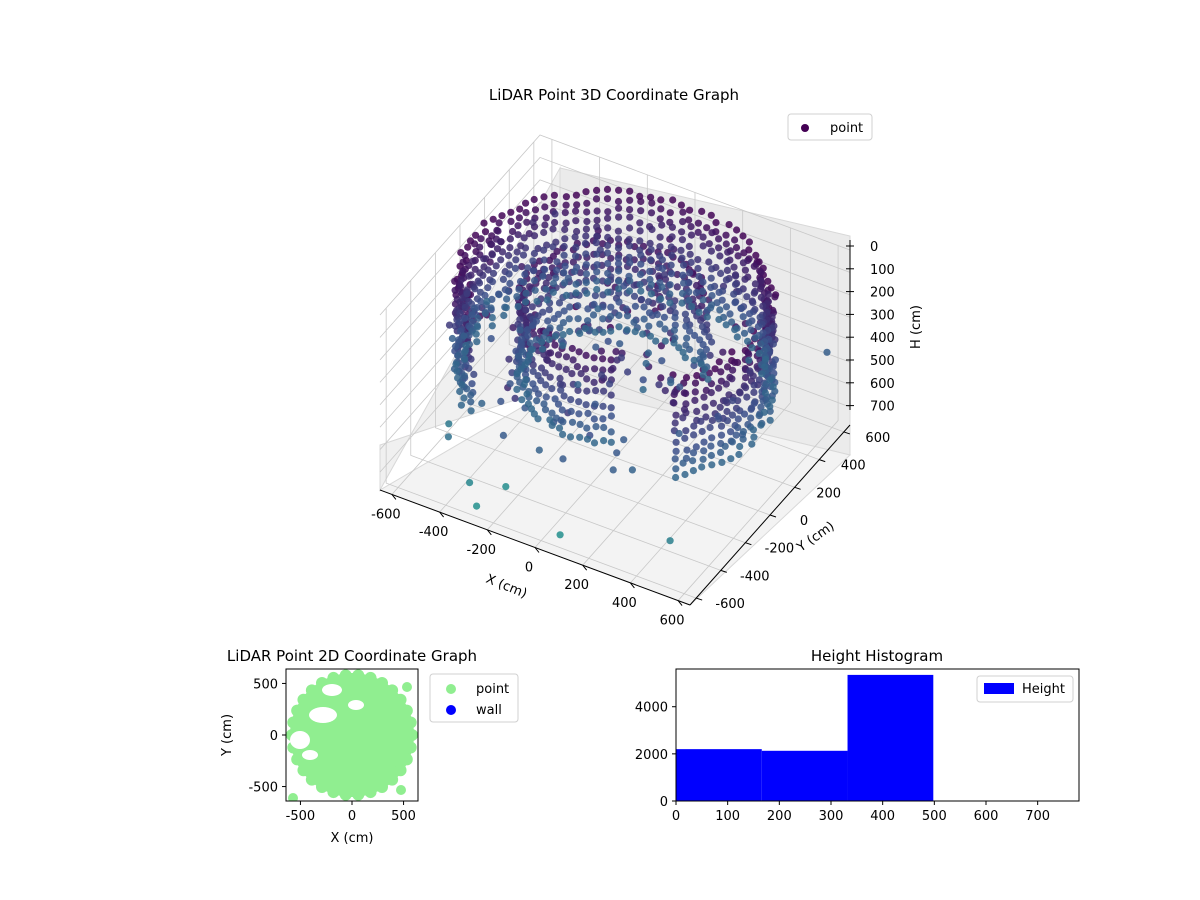  What do you see at coordinates (331, 750) in the screenshot?
I see `plot2d-ticks: -500 0 500 -500 0 500` at bounding box center [331, 750].